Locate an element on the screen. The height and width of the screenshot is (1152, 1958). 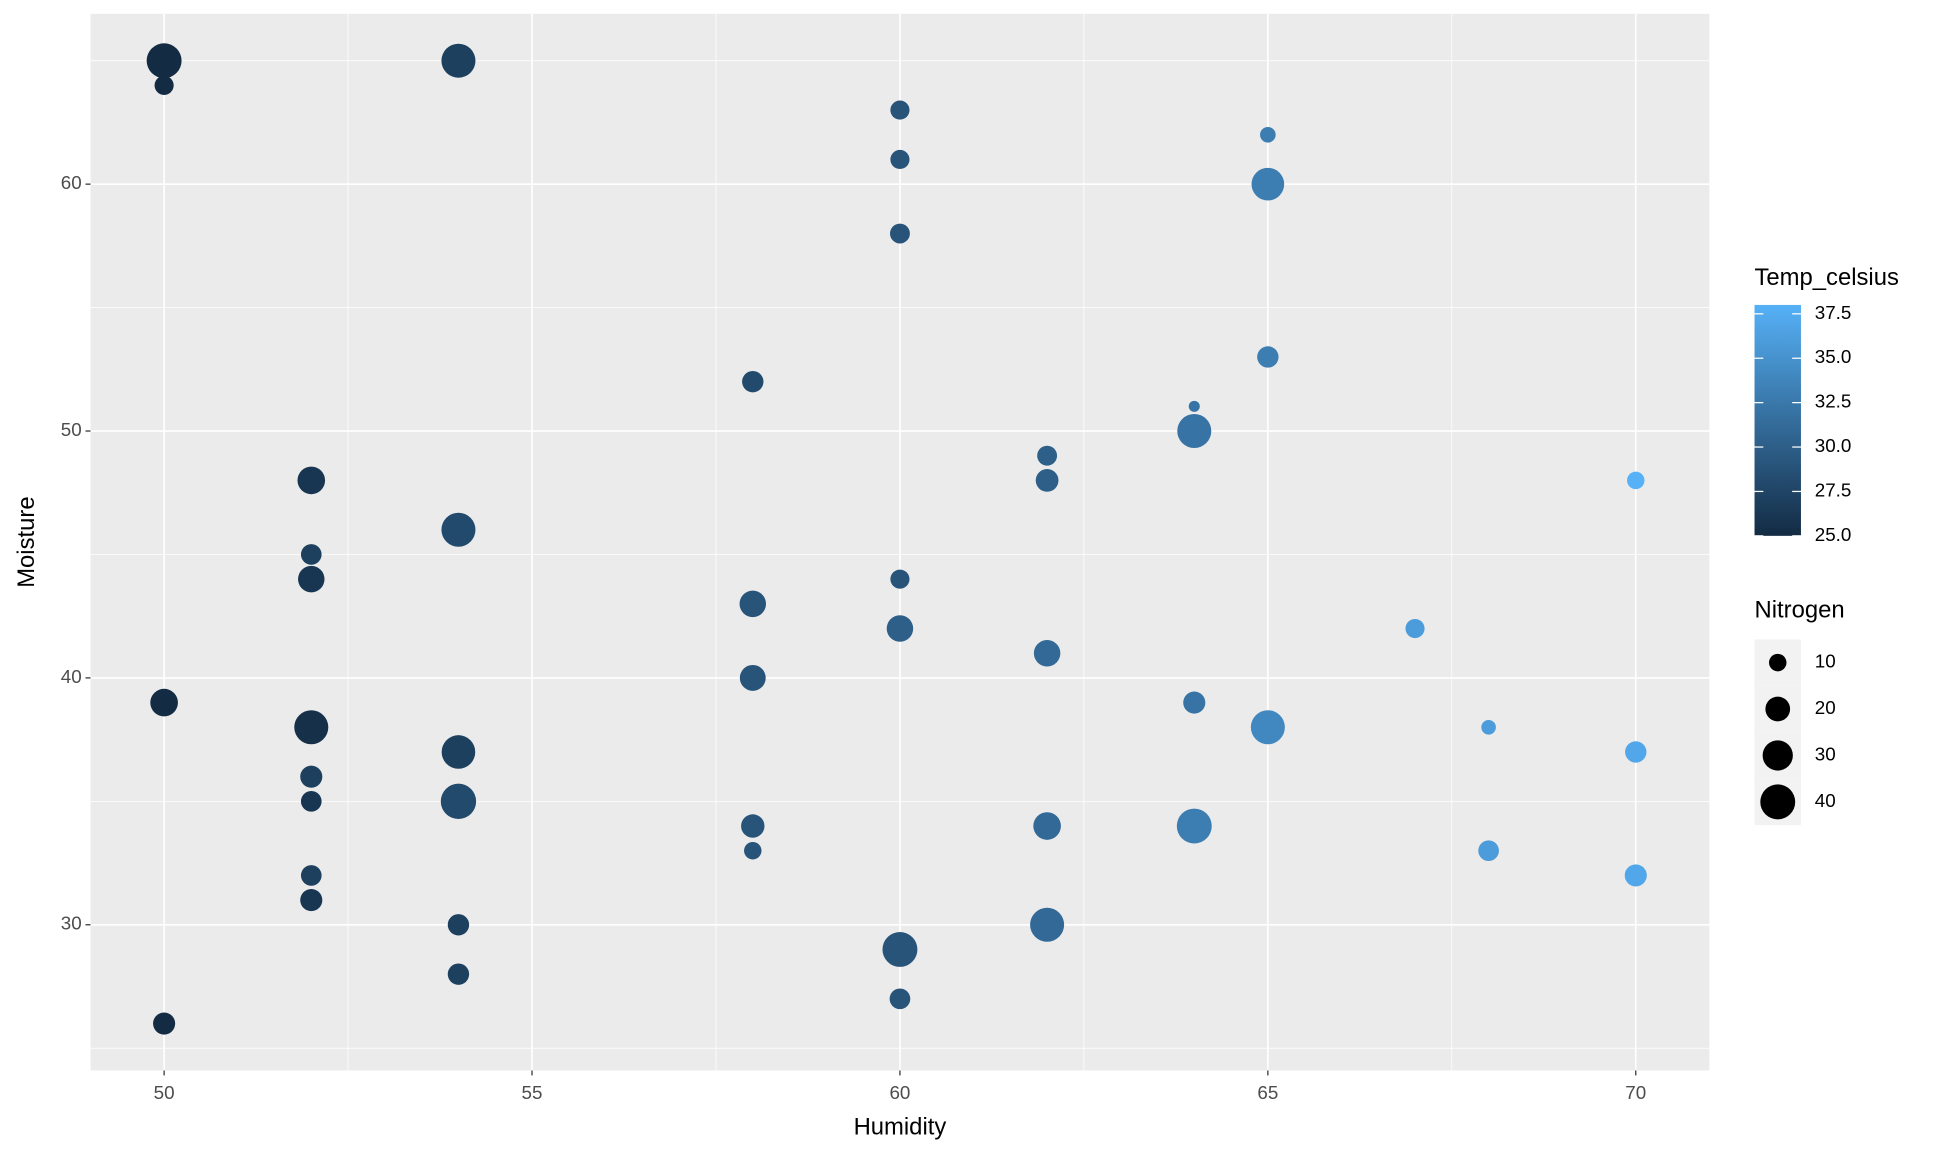
legend-label: 30 is located at coordinates (1825, 753).